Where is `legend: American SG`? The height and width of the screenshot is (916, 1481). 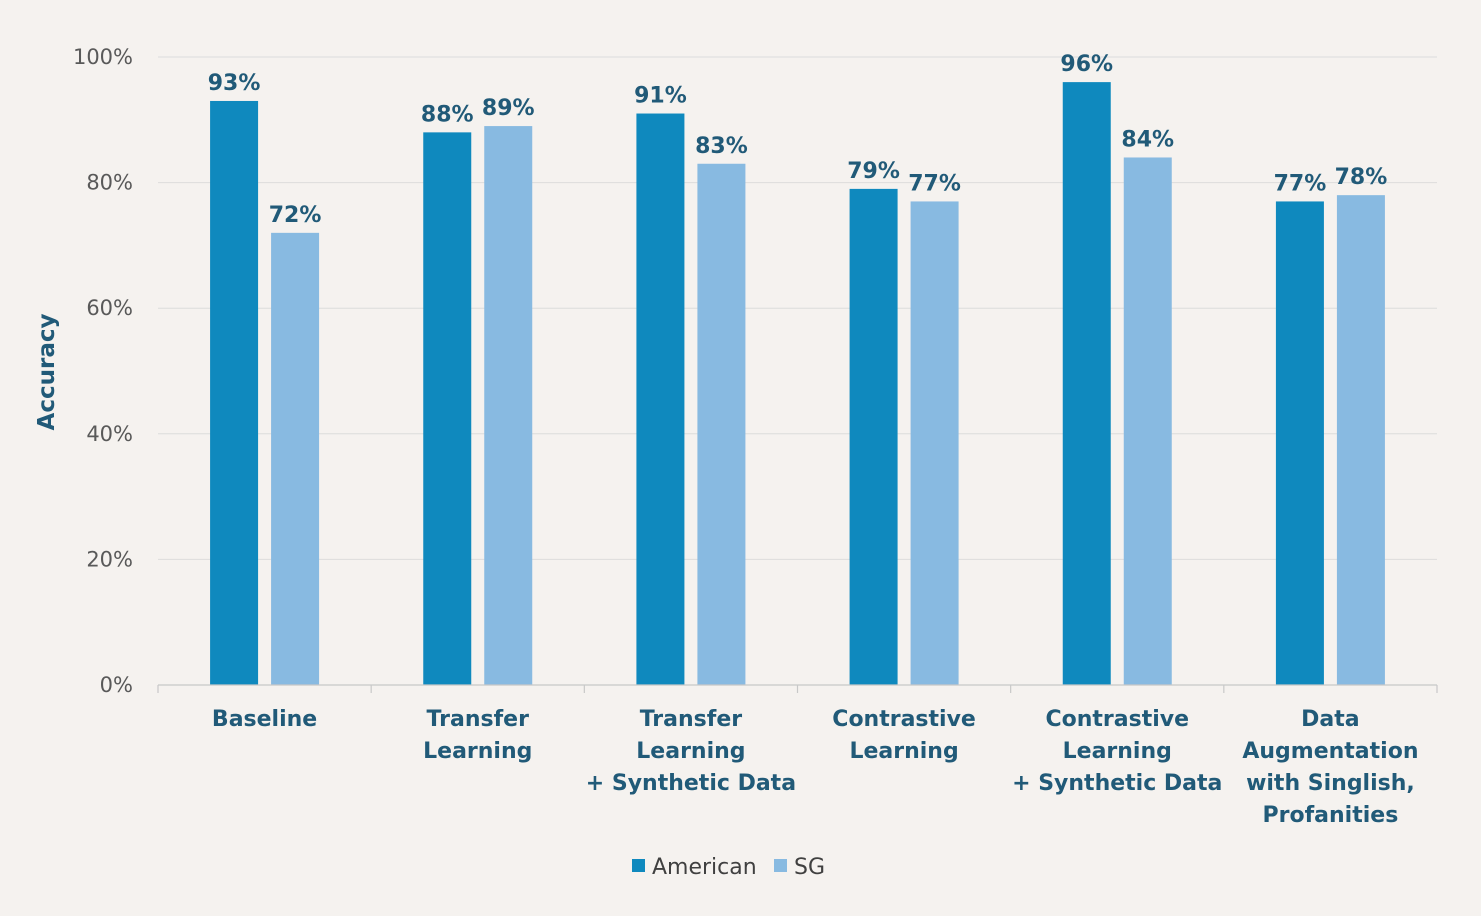 legend: American SG is located at coordinates (728, 867).